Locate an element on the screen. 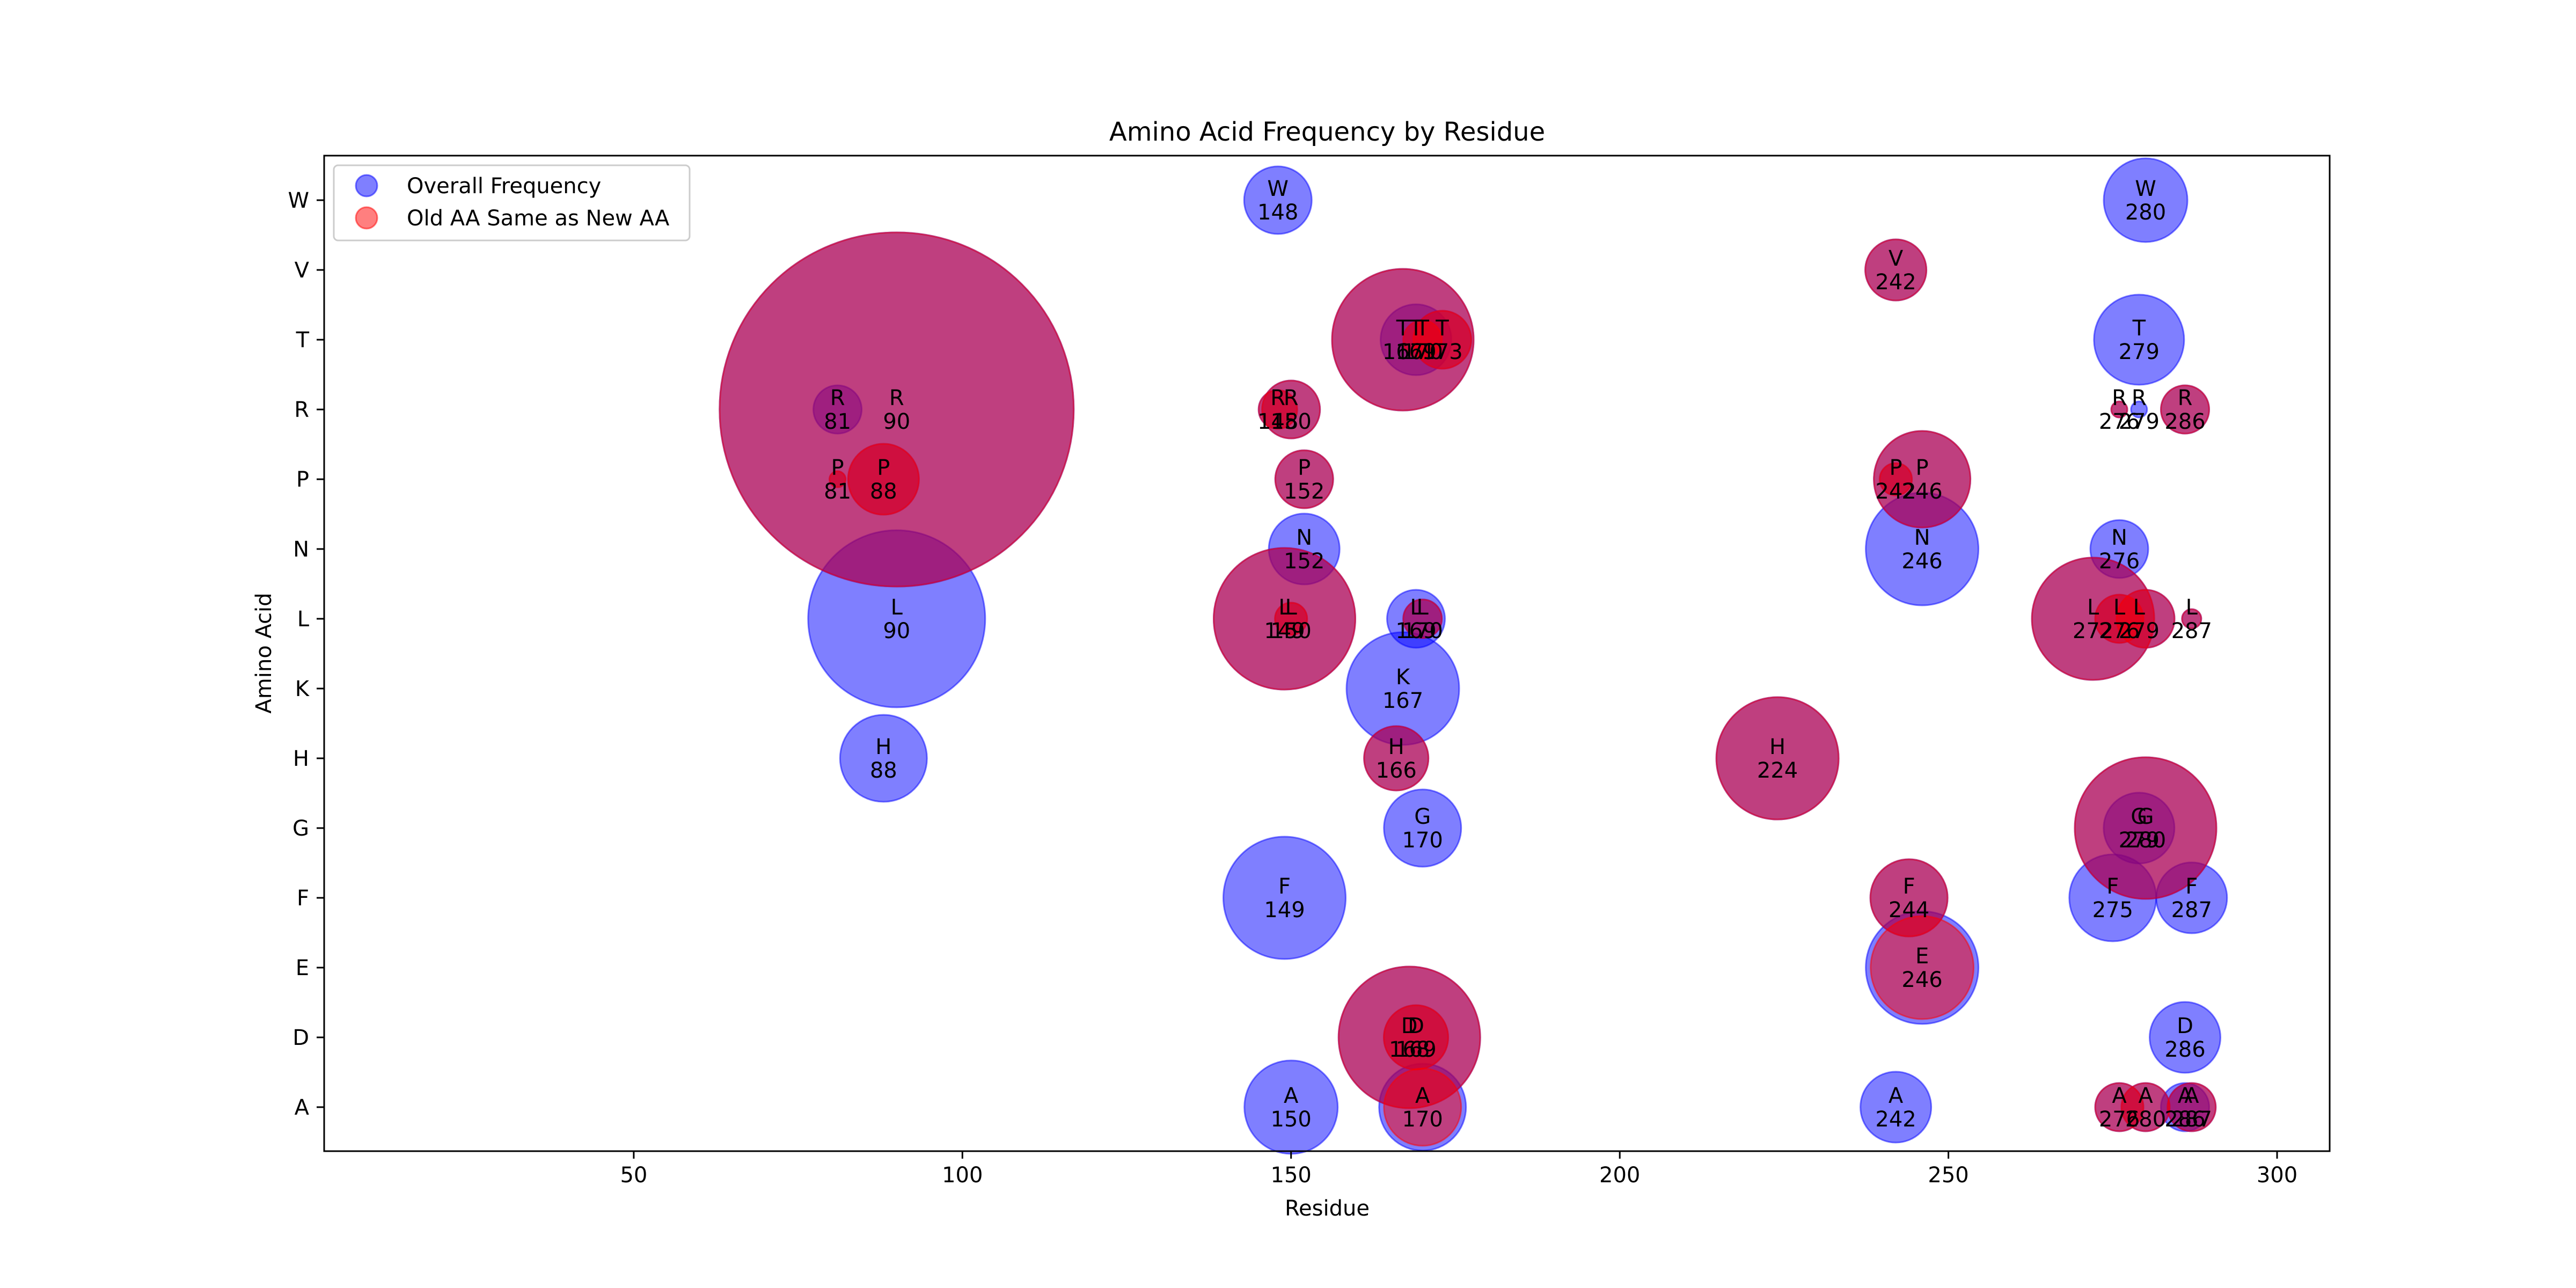 Image resolution: width=2576 pixels, height=1288 pixels. bubble-label-aa-H-166: H is located at coordinates (1396, 747).